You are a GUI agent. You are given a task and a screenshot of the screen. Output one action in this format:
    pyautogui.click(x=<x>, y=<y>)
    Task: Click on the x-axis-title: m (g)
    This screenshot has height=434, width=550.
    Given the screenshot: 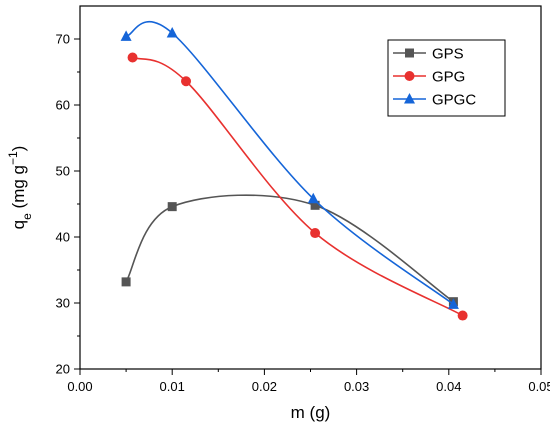 What is the action you would take?
    pyautogui.click(x=311, y=412)
    